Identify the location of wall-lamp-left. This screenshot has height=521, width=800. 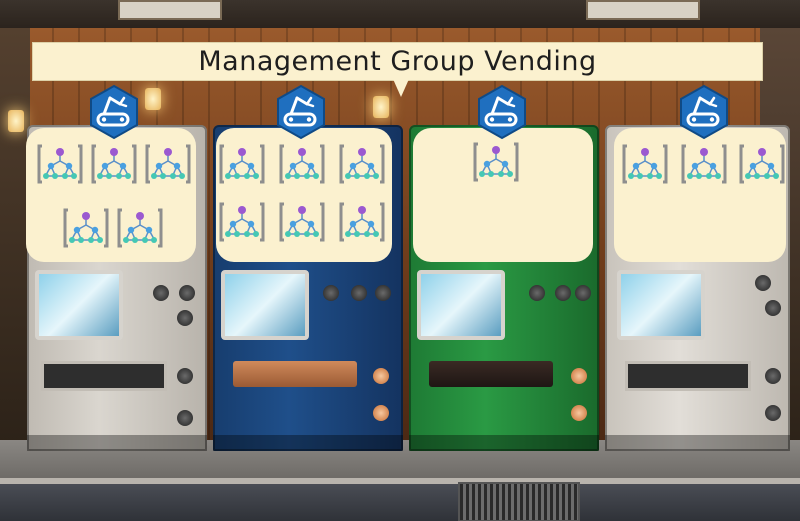
(153, 99).